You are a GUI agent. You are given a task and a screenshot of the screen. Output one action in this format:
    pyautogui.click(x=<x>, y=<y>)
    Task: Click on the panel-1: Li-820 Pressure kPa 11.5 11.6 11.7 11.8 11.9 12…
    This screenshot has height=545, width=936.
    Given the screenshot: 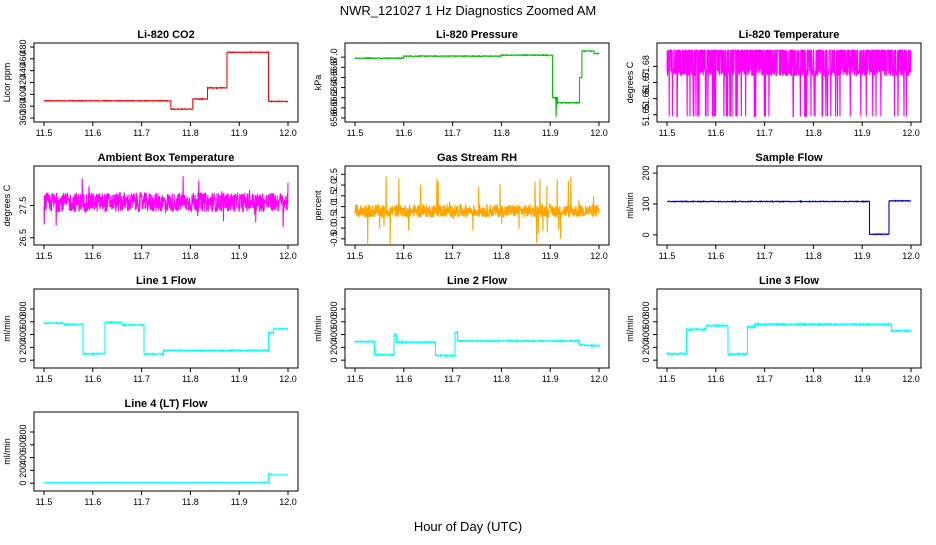 What is the action you would take?
    pyautogui.click(x=461, y=83)
    